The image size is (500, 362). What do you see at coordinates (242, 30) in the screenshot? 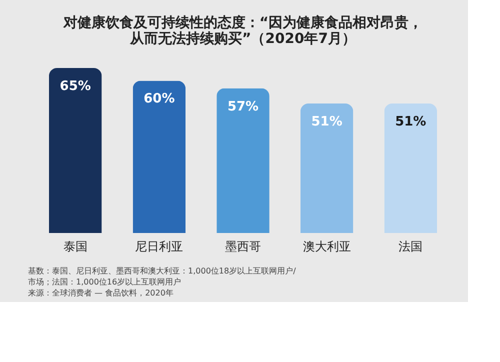
I see `chart-title: 对健康饮食及可持续性的态度：“因为健康食品相对昂贵，从而无法持续购买”（2020年7月）` at bounding box center [242, 30].